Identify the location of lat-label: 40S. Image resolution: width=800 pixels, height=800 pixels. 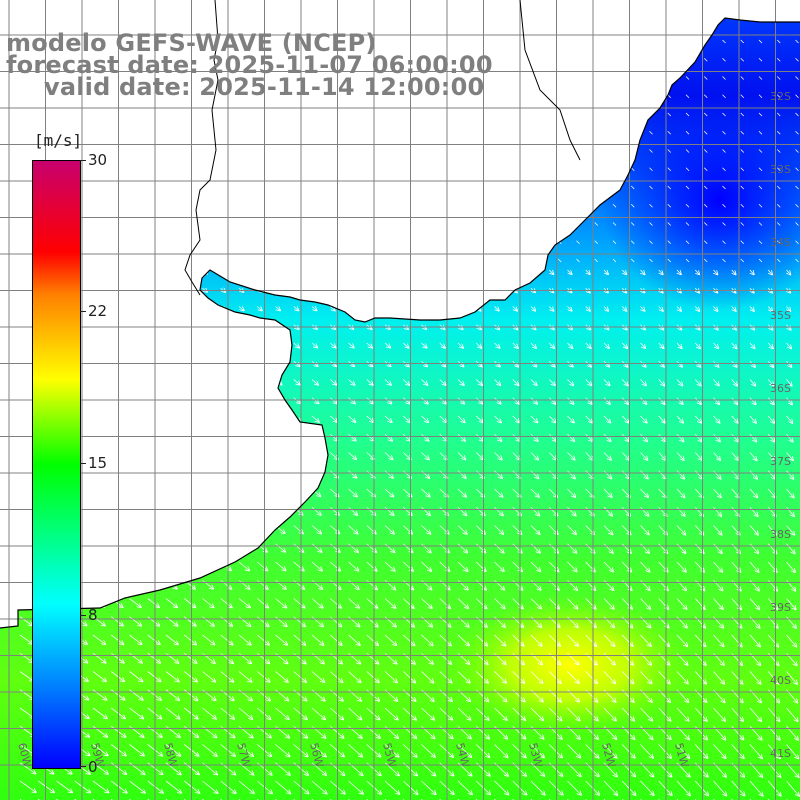
(780, 680).